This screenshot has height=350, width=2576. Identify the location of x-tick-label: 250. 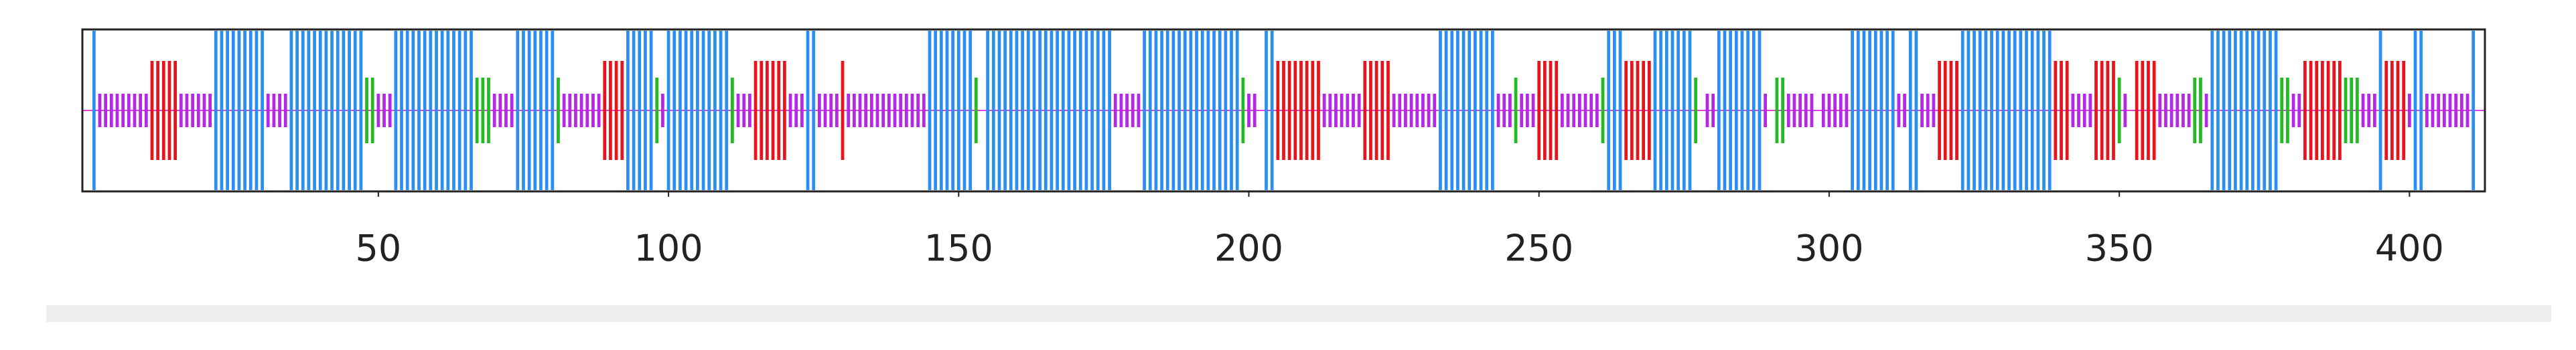
(1538, 249).